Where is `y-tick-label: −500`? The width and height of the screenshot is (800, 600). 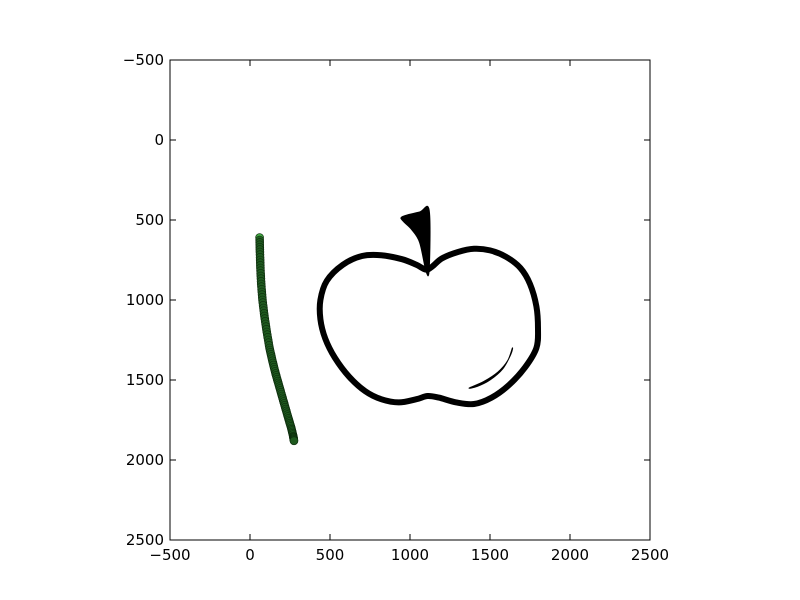
y-tick-label: −500 is located at coordinates (143, 60).